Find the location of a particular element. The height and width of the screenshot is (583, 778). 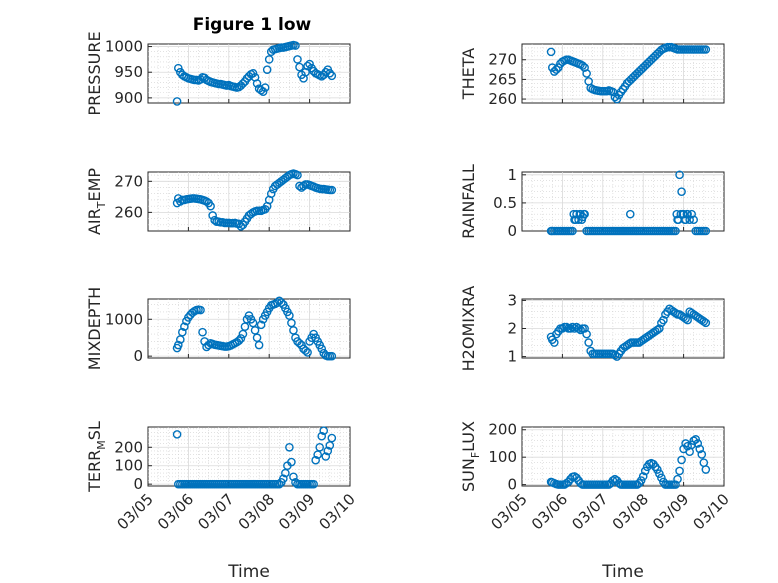

y-tick-label: 3 is located at coordinates (512, 300).